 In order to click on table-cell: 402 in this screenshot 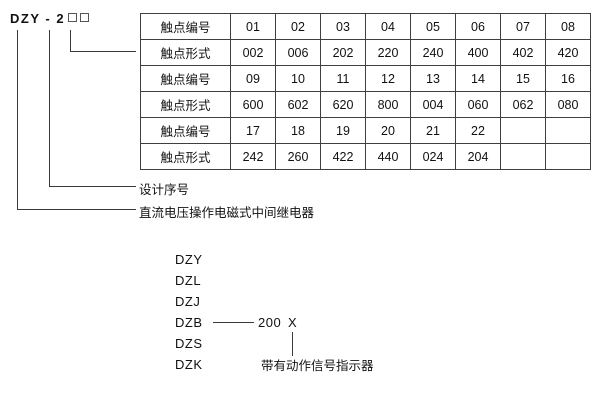, I will do `click(523, 52)`.